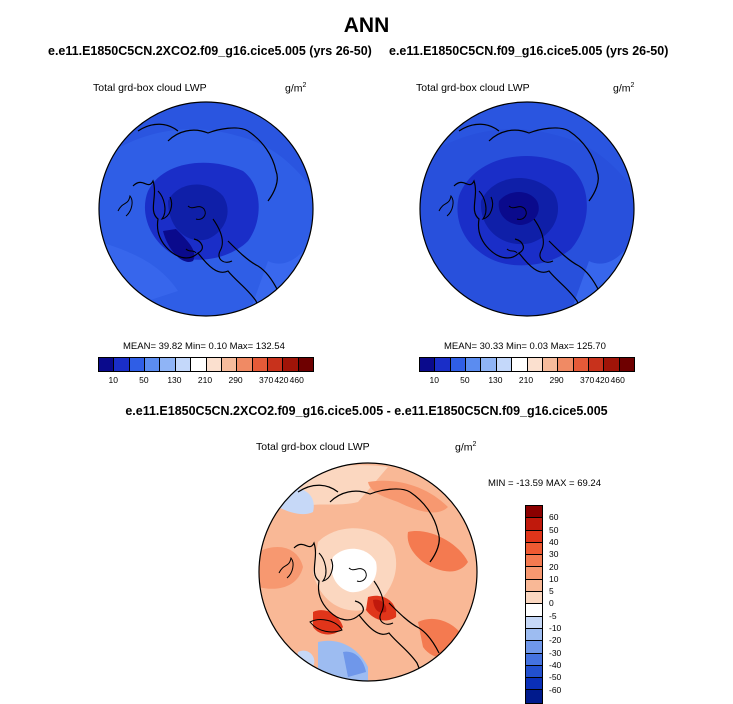 Image resolution: width=733 pixels, height=704 pixels. I want to click on left-colorbar, so click(206, 364).